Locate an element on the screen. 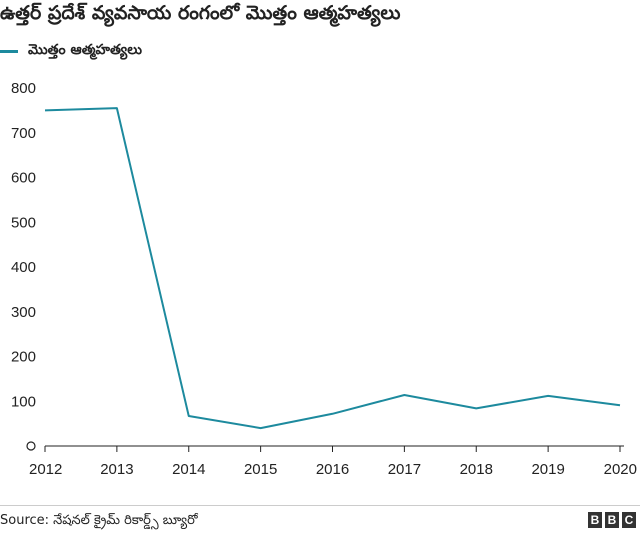  x-tick-label: 2016 is located at coordinates (332, 469).